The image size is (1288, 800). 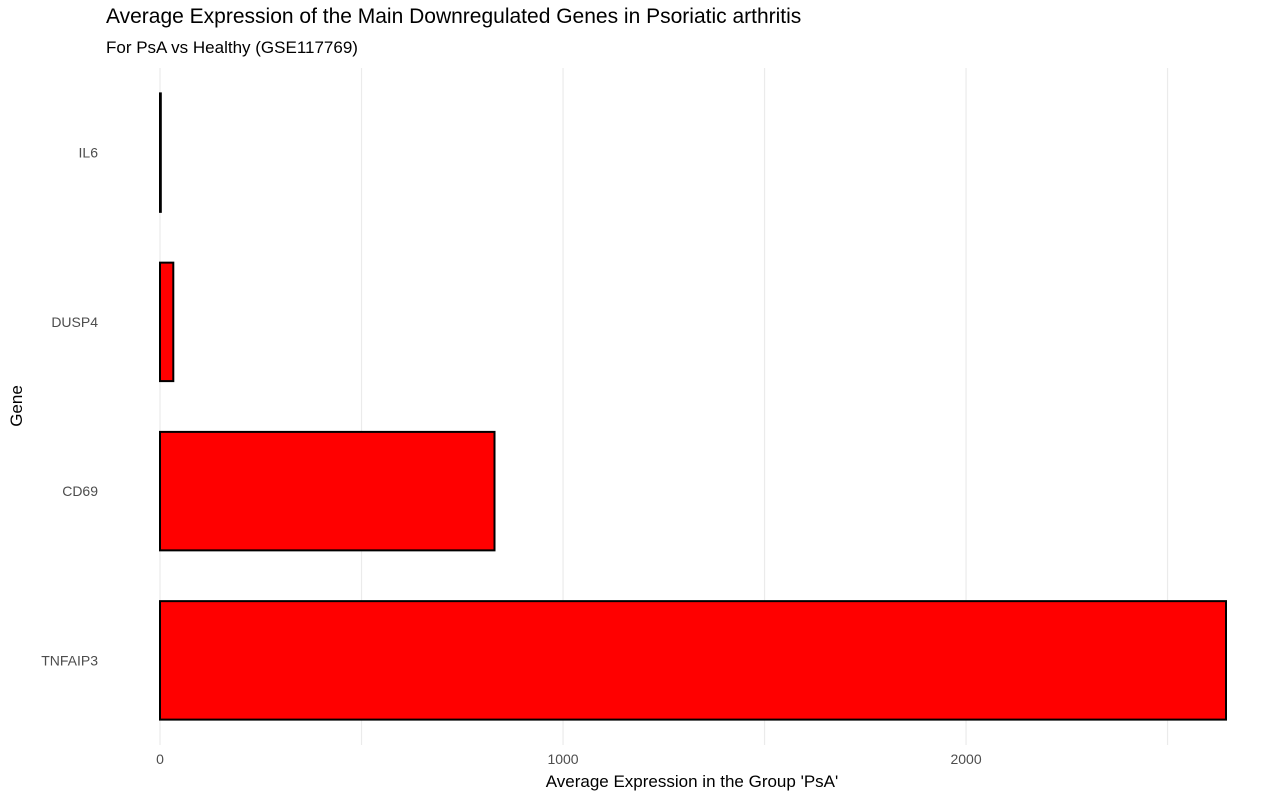 I want to click on x-tick-label: 2000, so click(x=965, y=759).